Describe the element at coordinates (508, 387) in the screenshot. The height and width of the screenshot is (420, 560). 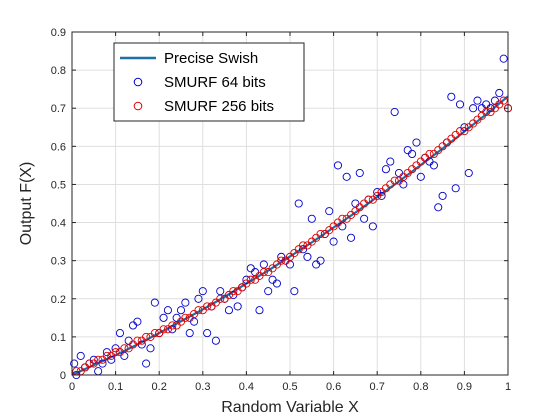
I see `x-tick-label: 1` at that location.